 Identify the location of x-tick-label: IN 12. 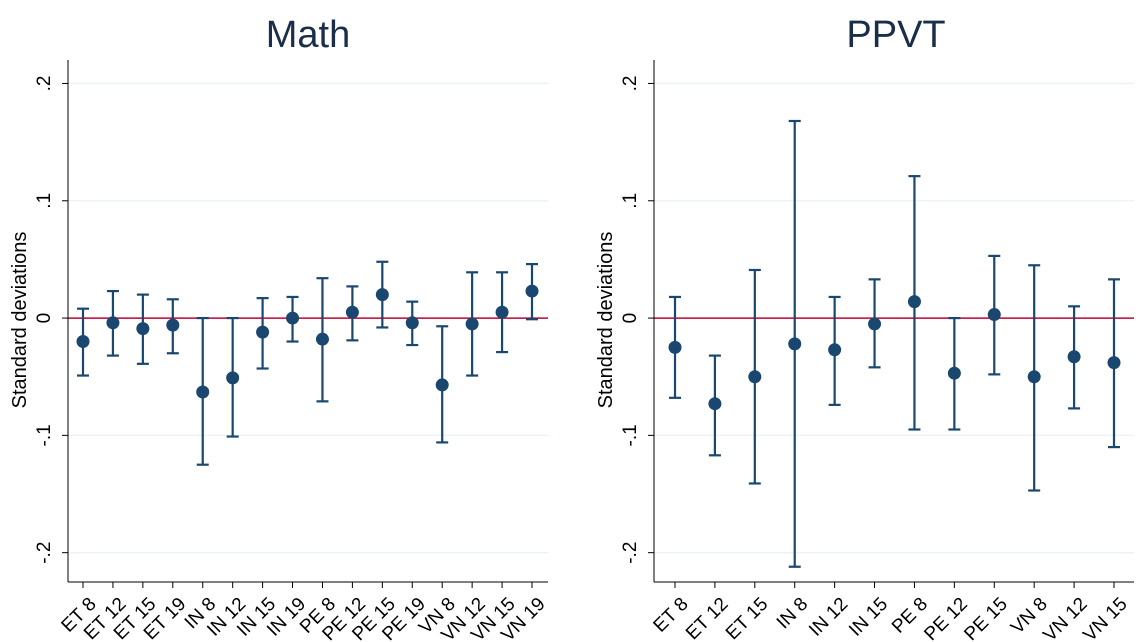
(828, 617).